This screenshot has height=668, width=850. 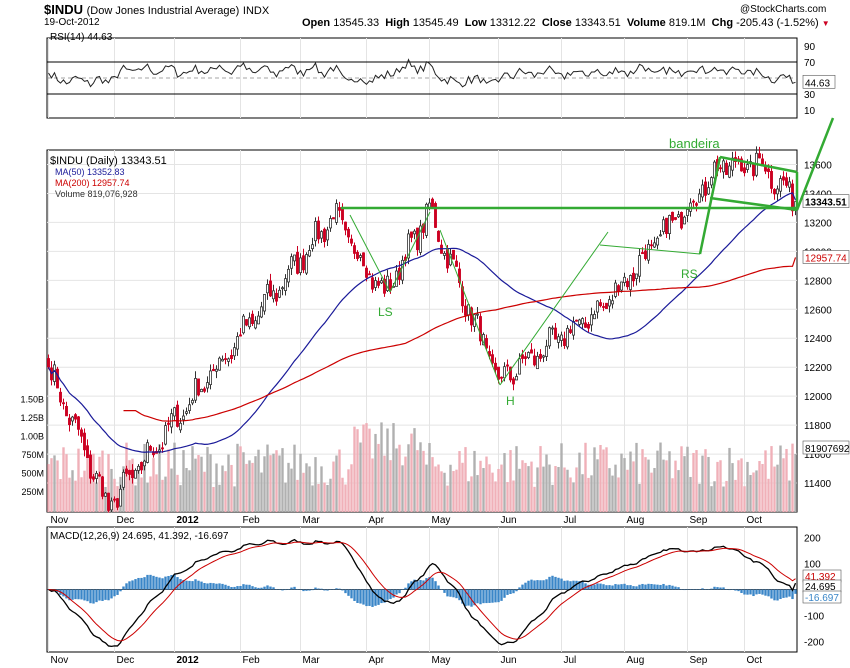 I want to click on last-price-label-box, so click(x=826, y=201).